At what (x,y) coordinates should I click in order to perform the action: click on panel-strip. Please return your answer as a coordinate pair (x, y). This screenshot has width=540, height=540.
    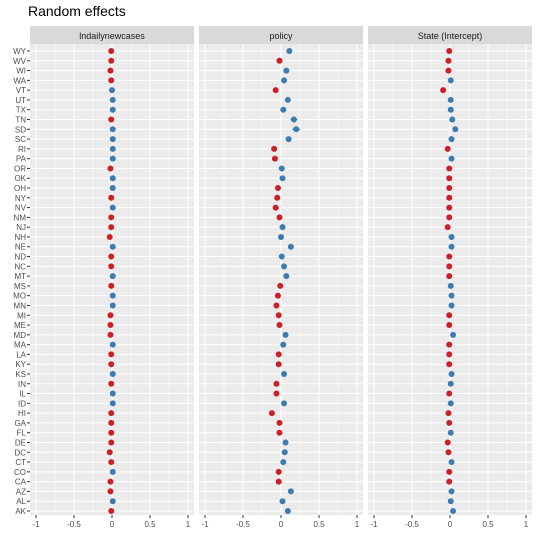
    Looking at the image, I should click on (450, 35).